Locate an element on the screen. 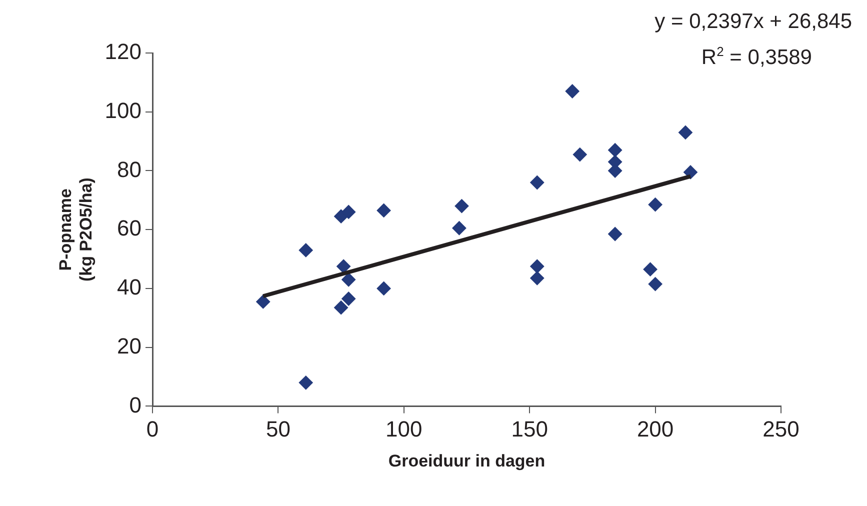 The height and width of the screenshot is (506, 867). y-tick-label: 0 is located at coordinates (135, 405).